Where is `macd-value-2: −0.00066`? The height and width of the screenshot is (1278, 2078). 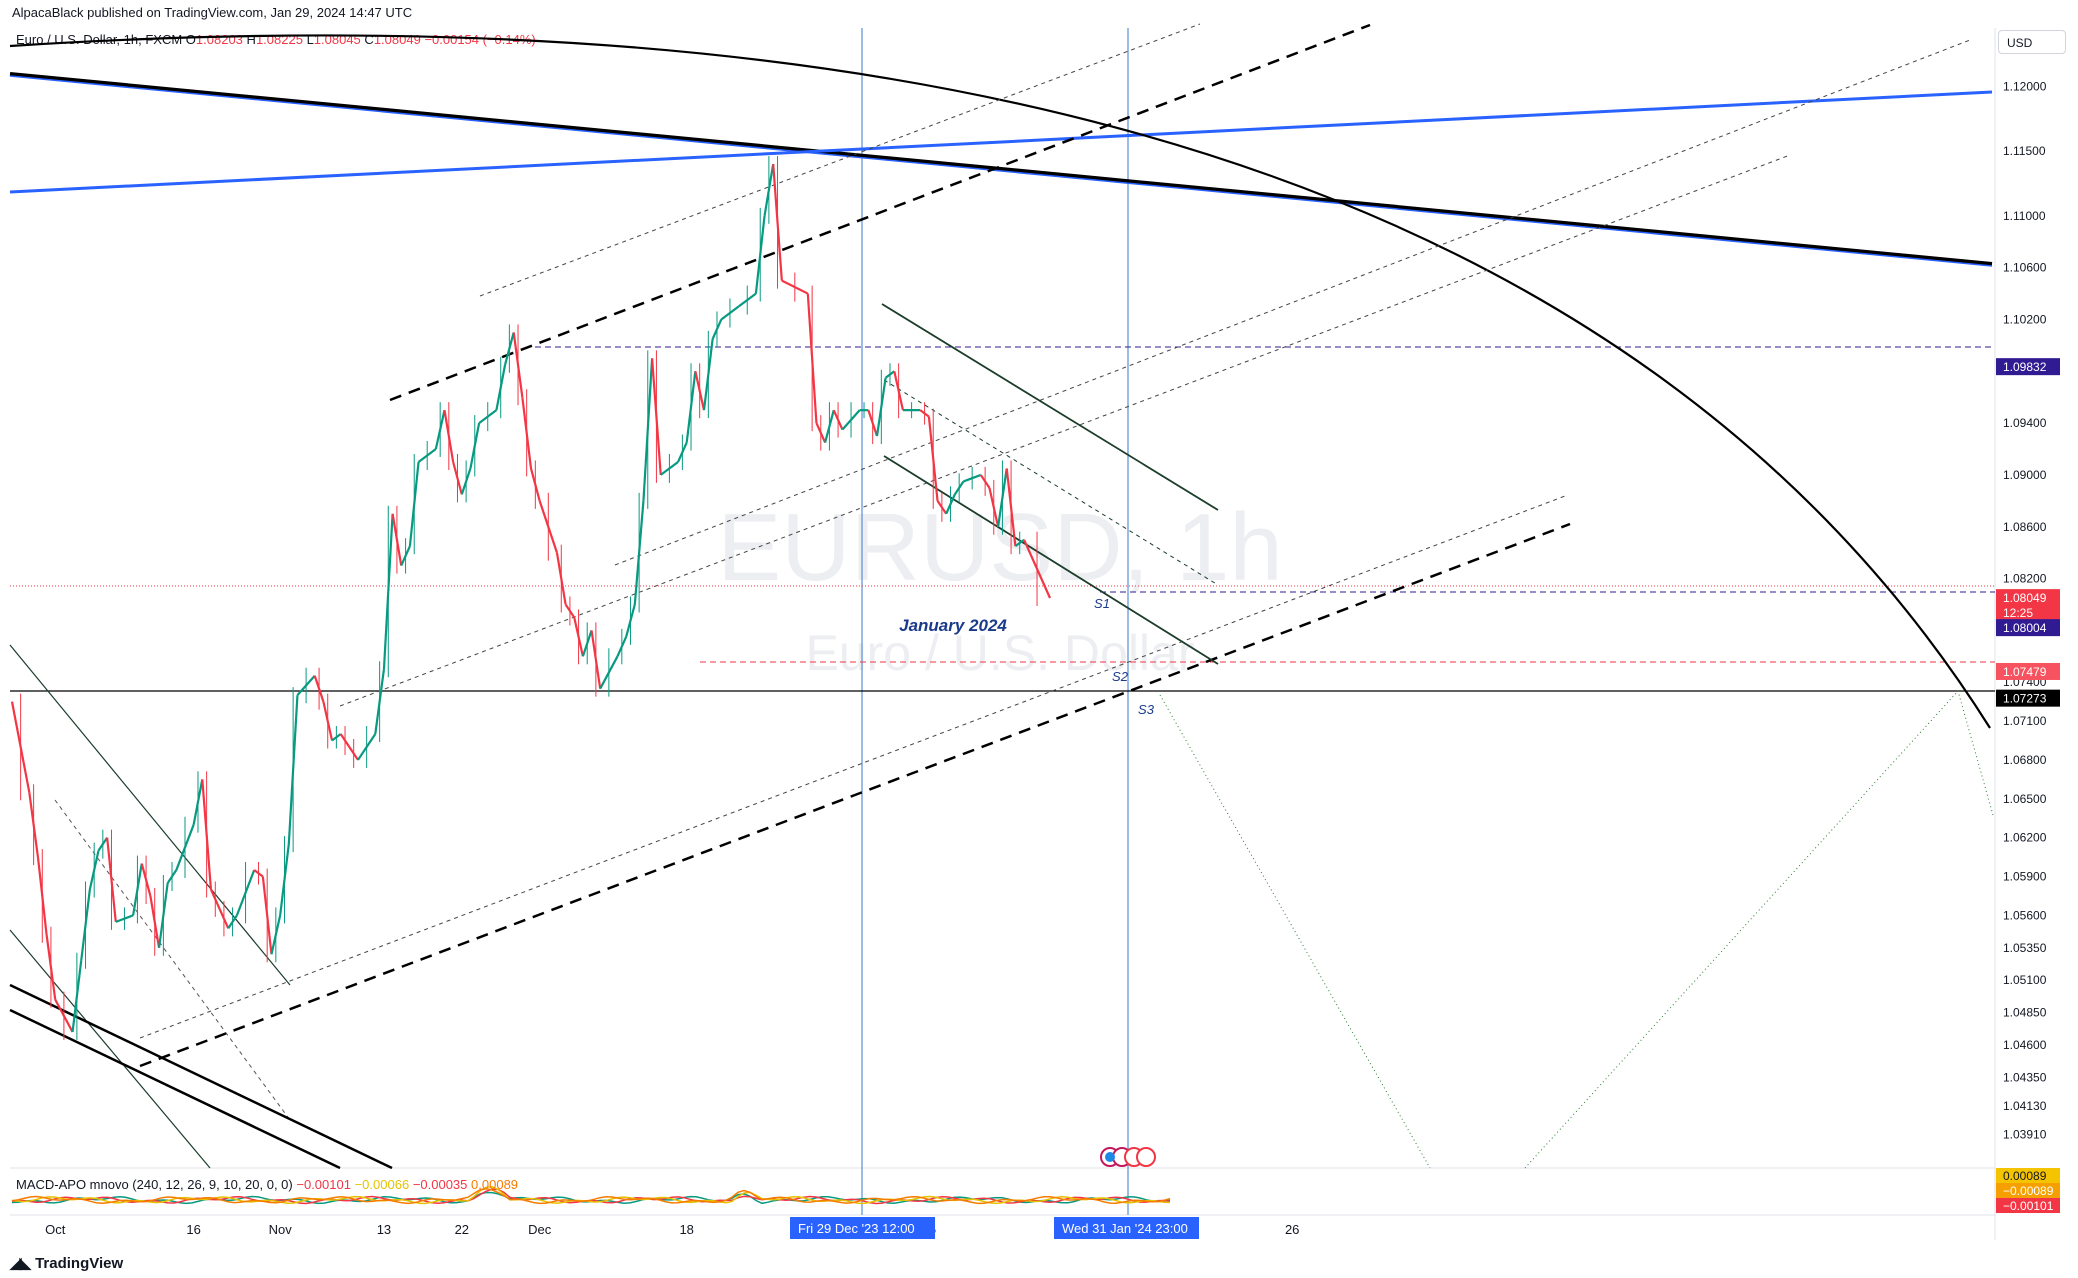 macd-value-2: −0.00066 is located at coordinates (382, 1184).